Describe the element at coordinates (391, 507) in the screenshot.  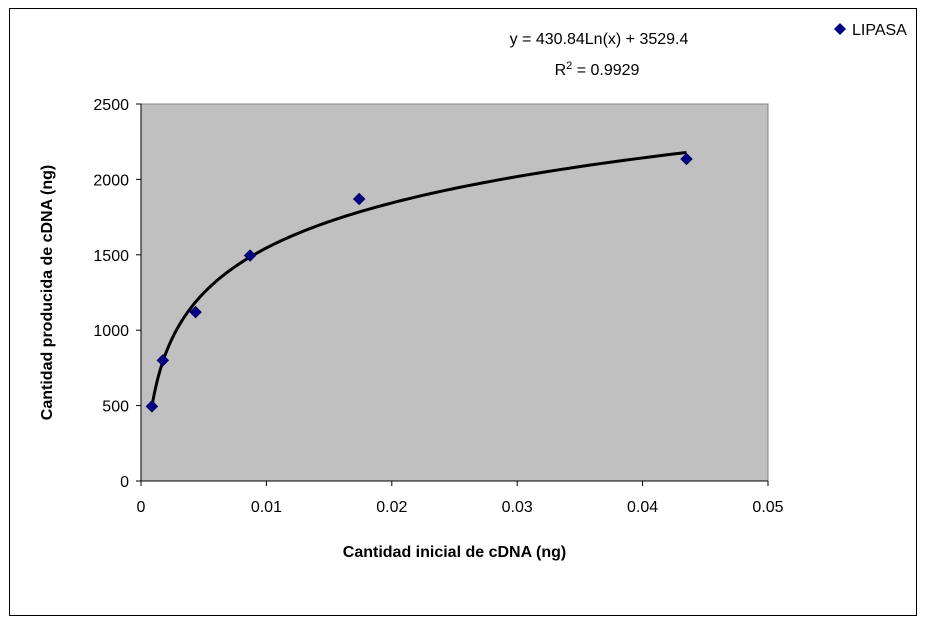
I see `x-tick-label: 0.02` at that location.